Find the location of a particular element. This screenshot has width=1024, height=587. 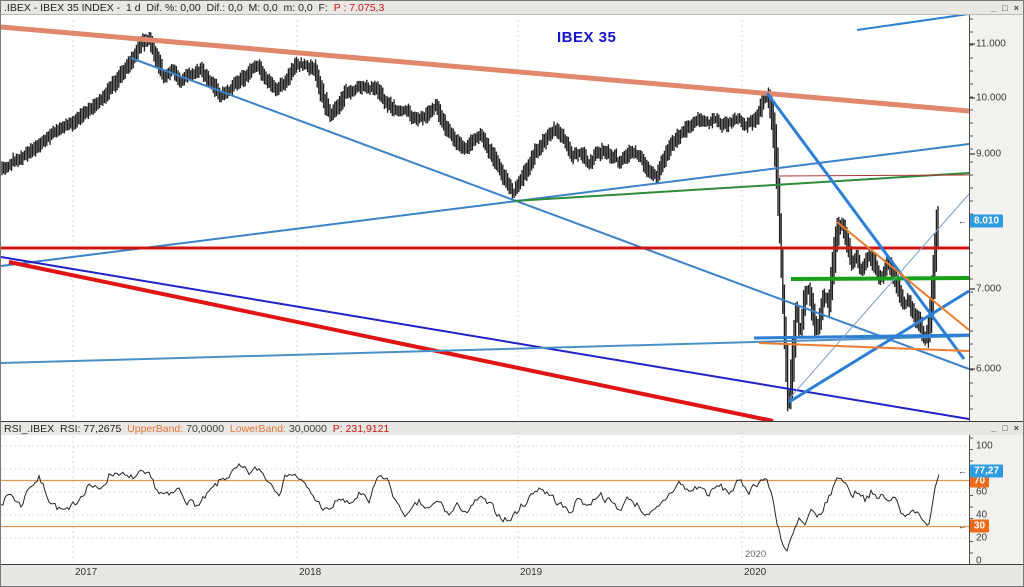

last-price-badge: 8.010 is located at coordinates (987, 221).